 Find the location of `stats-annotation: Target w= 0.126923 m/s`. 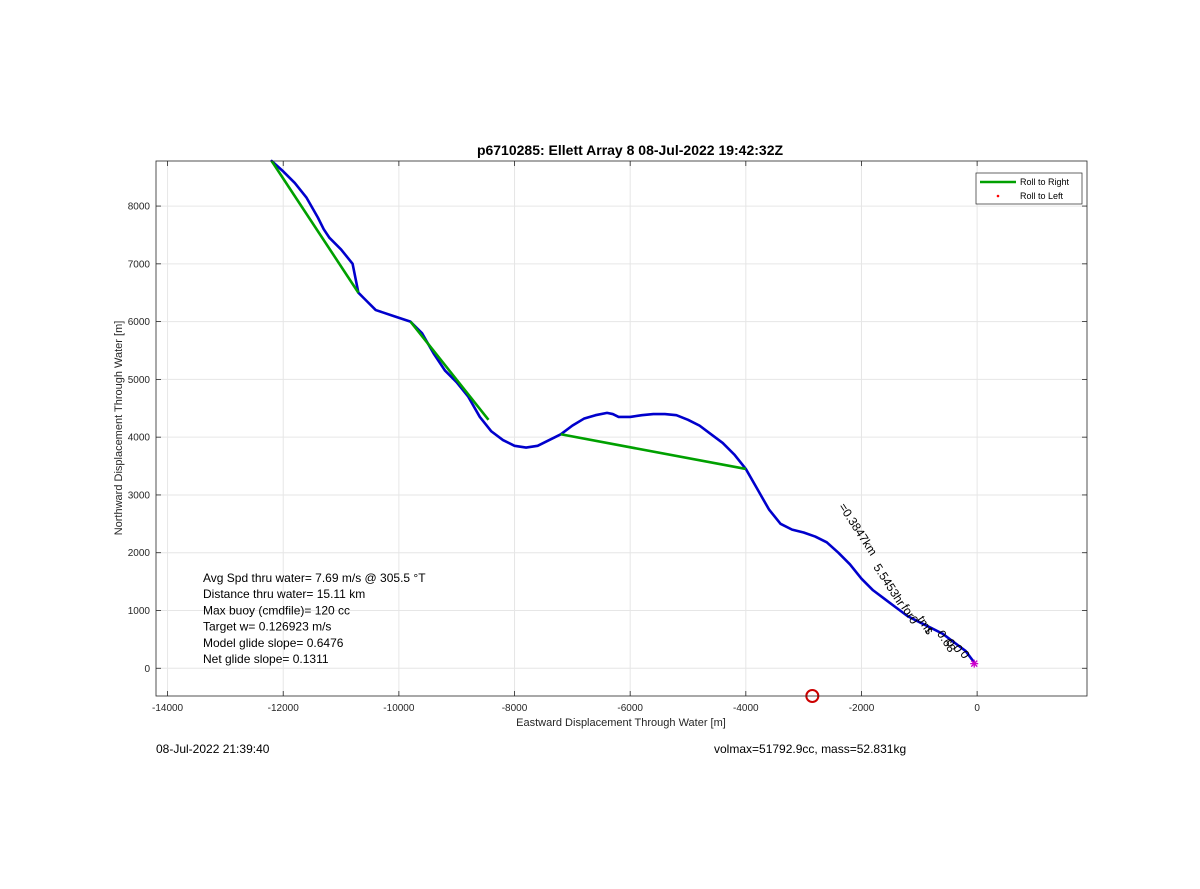

stats-annotation: Target w= 0.126923 m/s is located at coordinates (267, 627).